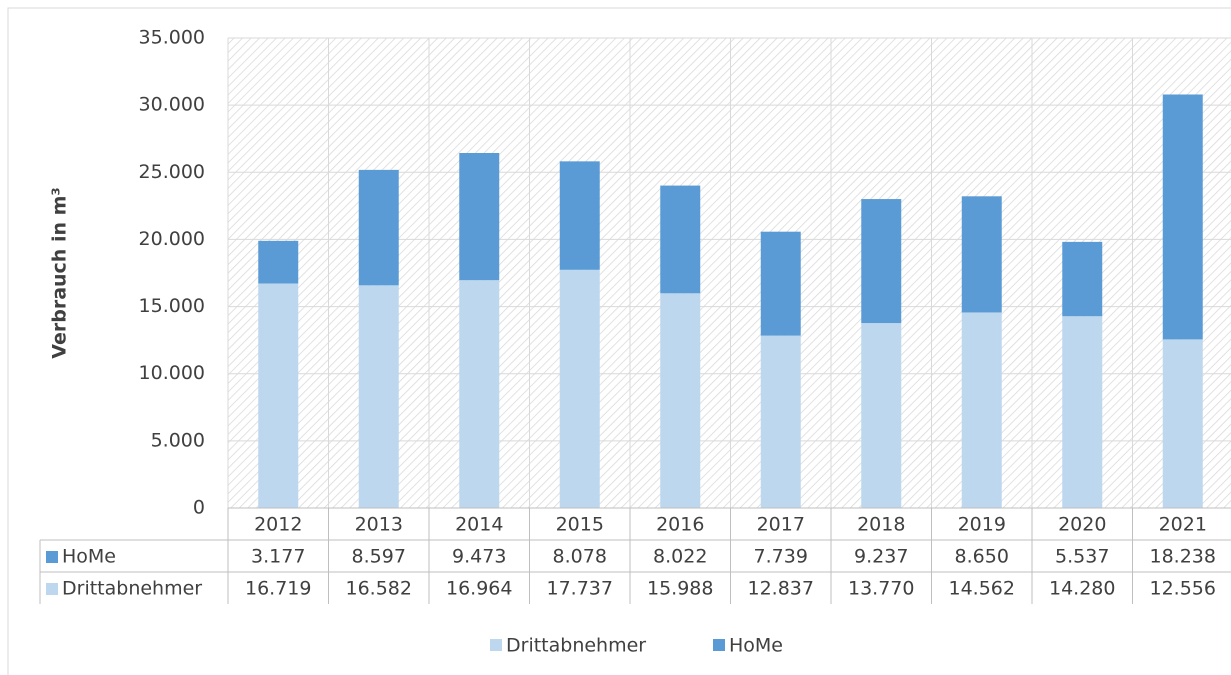 This screenshot has width=1231, height=675. I want to click on table-cell: 9.237, so click(881, 557).